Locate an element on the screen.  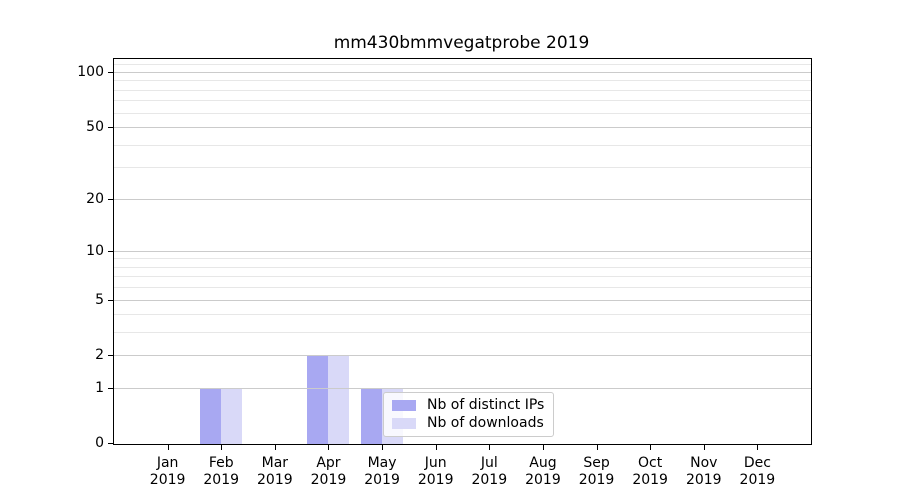
legend-entry-downloads: Nb of downloads is located at coordinates (468, 423).